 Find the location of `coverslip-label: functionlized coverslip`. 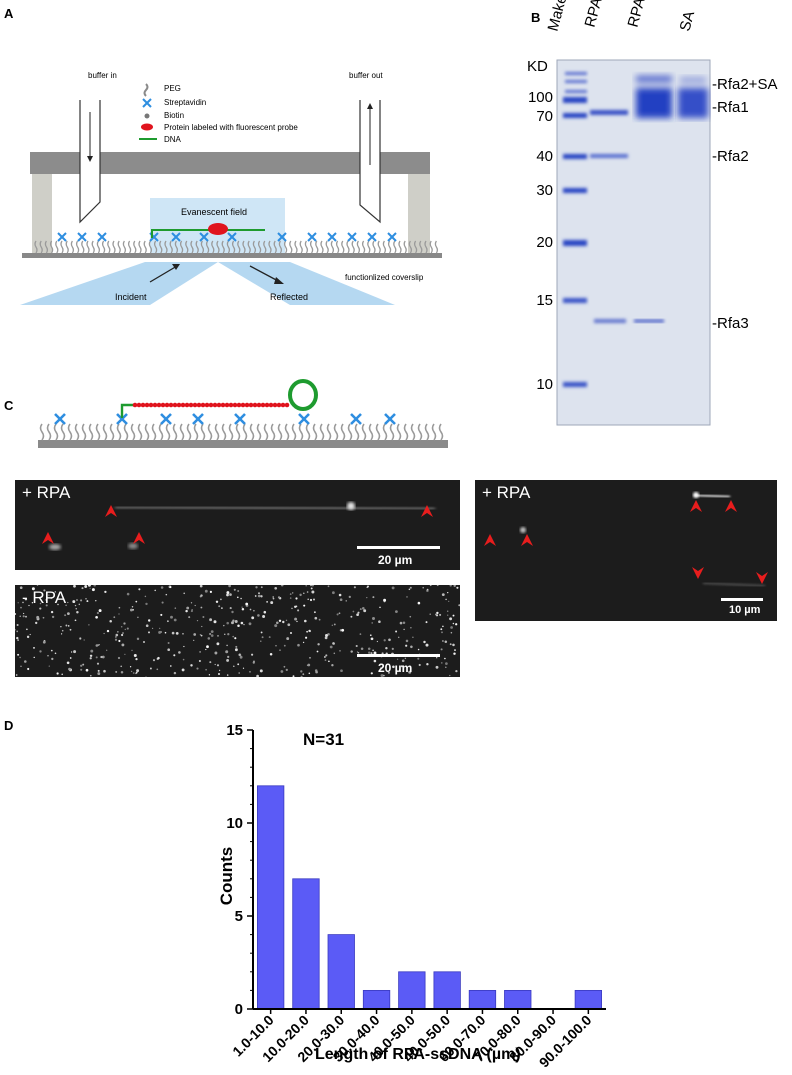

coverslip-label: functionlized coverslip is located at coordinates (384, 277).